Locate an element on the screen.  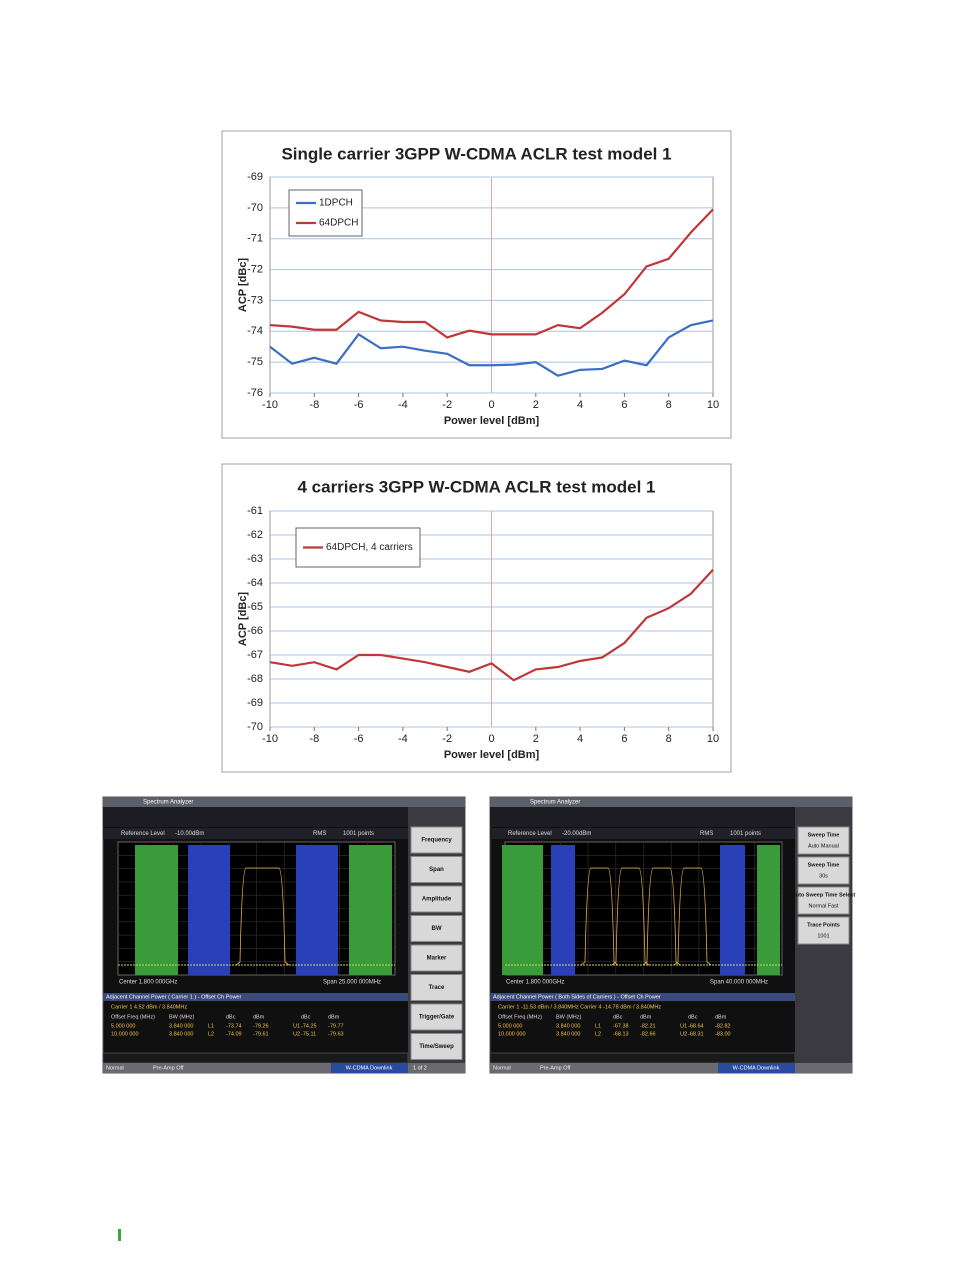
center-freq: Center 1.800 000GHz is located at coordinates (535, 983).